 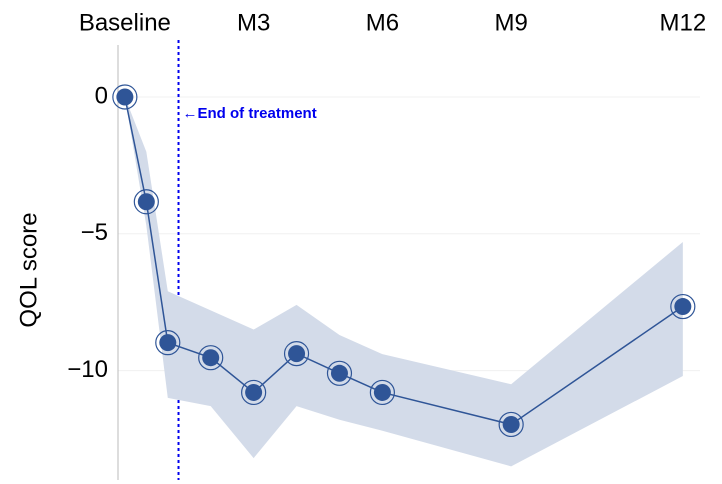 What do you see at coordinates (125, 22) in the screenshot?
I see `x-tick-label: Baseline` at bounding box center [125, 22].